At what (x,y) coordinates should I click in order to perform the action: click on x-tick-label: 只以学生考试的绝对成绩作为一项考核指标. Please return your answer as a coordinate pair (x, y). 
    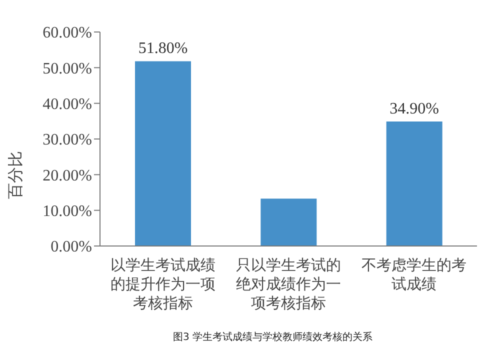
    Looking at the image, I should click on (288, 284).